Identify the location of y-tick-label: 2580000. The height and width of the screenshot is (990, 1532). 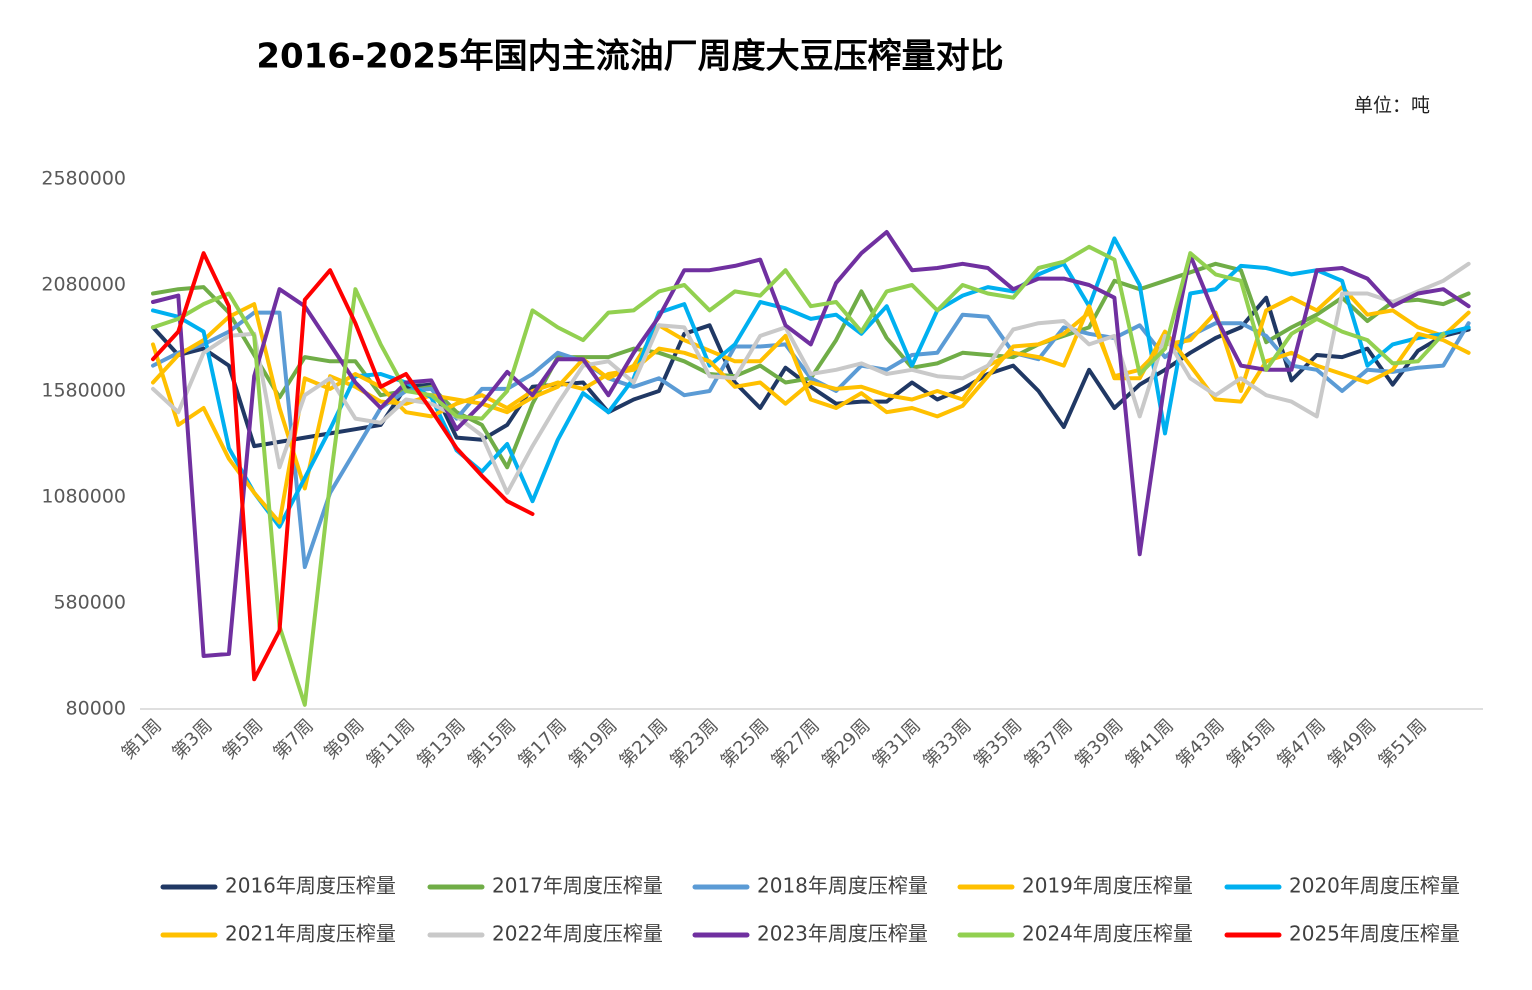
(83, 179).